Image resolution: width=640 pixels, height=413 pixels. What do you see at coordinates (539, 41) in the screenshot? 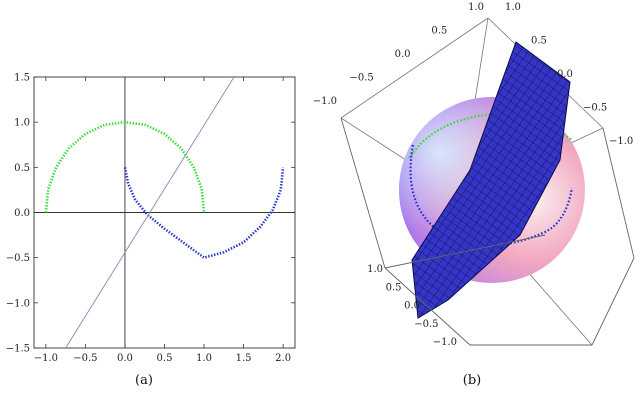
I see `y3d-tick-label: 0.5` at bounding box center [539, 41].